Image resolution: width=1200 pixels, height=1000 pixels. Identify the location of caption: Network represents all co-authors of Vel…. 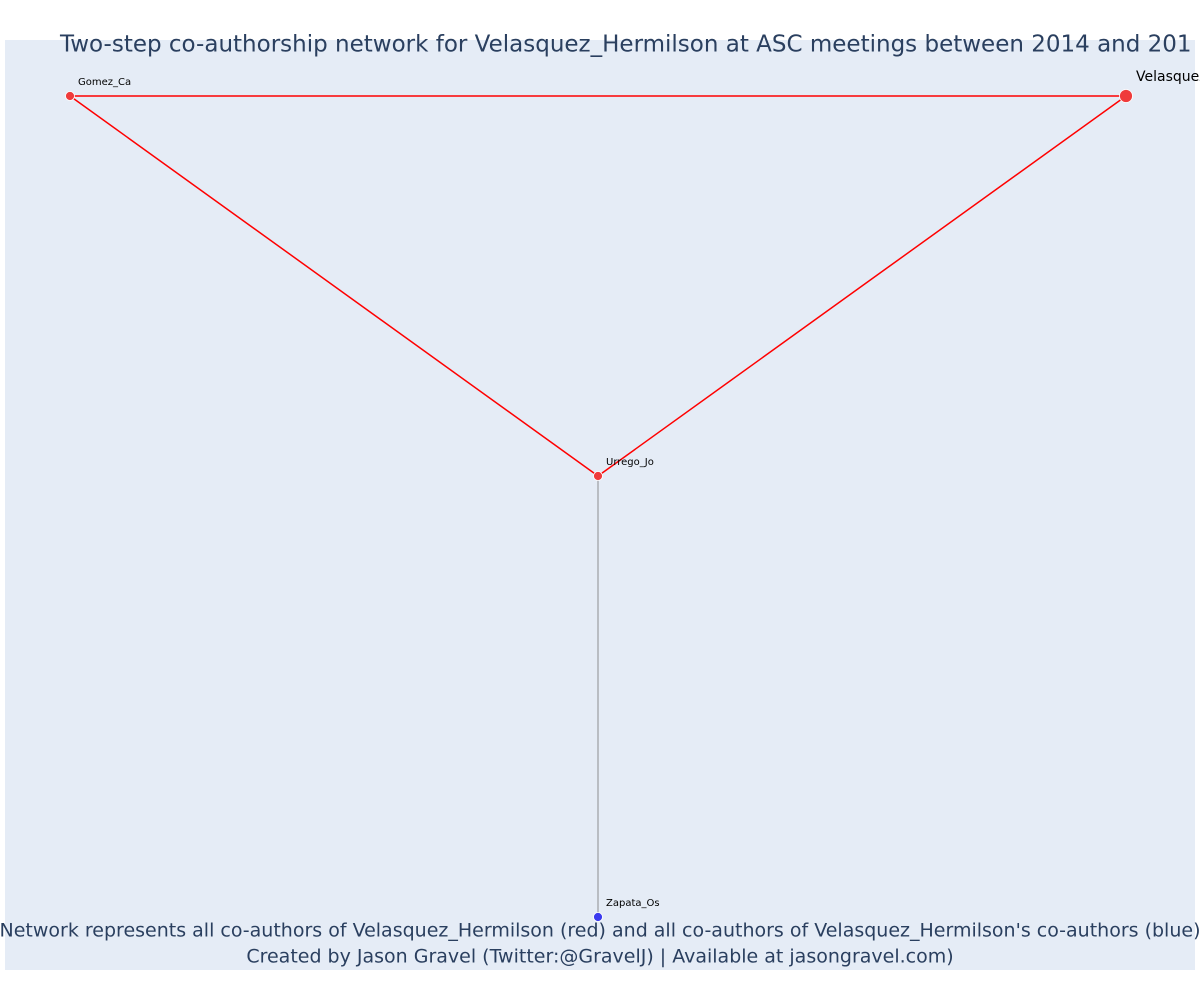
(600, 931).